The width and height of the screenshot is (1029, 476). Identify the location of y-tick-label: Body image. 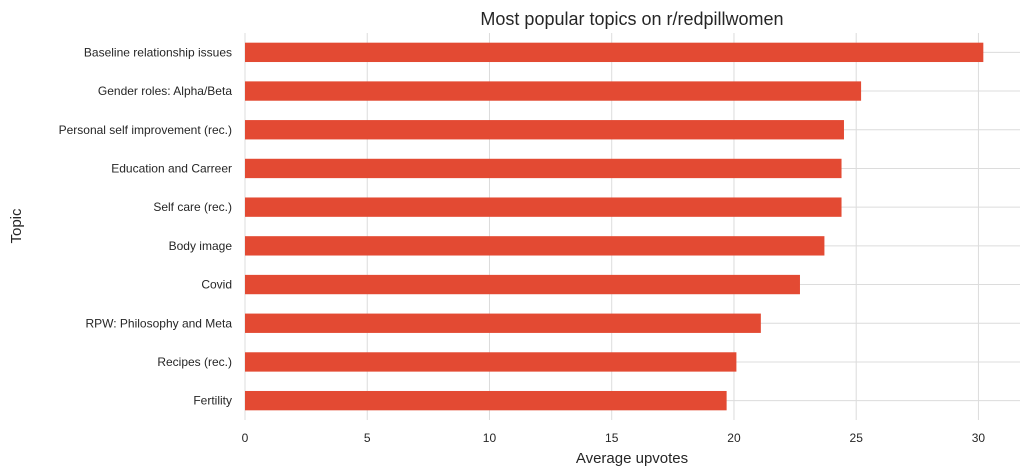
(201, 246).